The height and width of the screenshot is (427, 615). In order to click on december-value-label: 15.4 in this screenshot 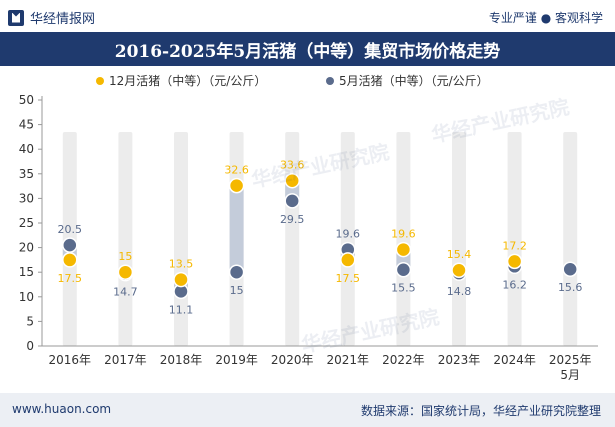, I will do `click(459, 254)`.